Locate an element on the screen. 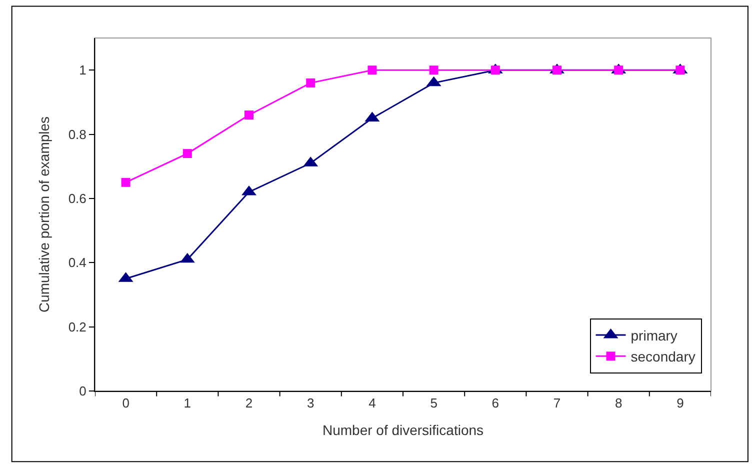 The image size is (753, 469). y-axis-title: Cumulative portion of examples is located at coordinates (44, 214).